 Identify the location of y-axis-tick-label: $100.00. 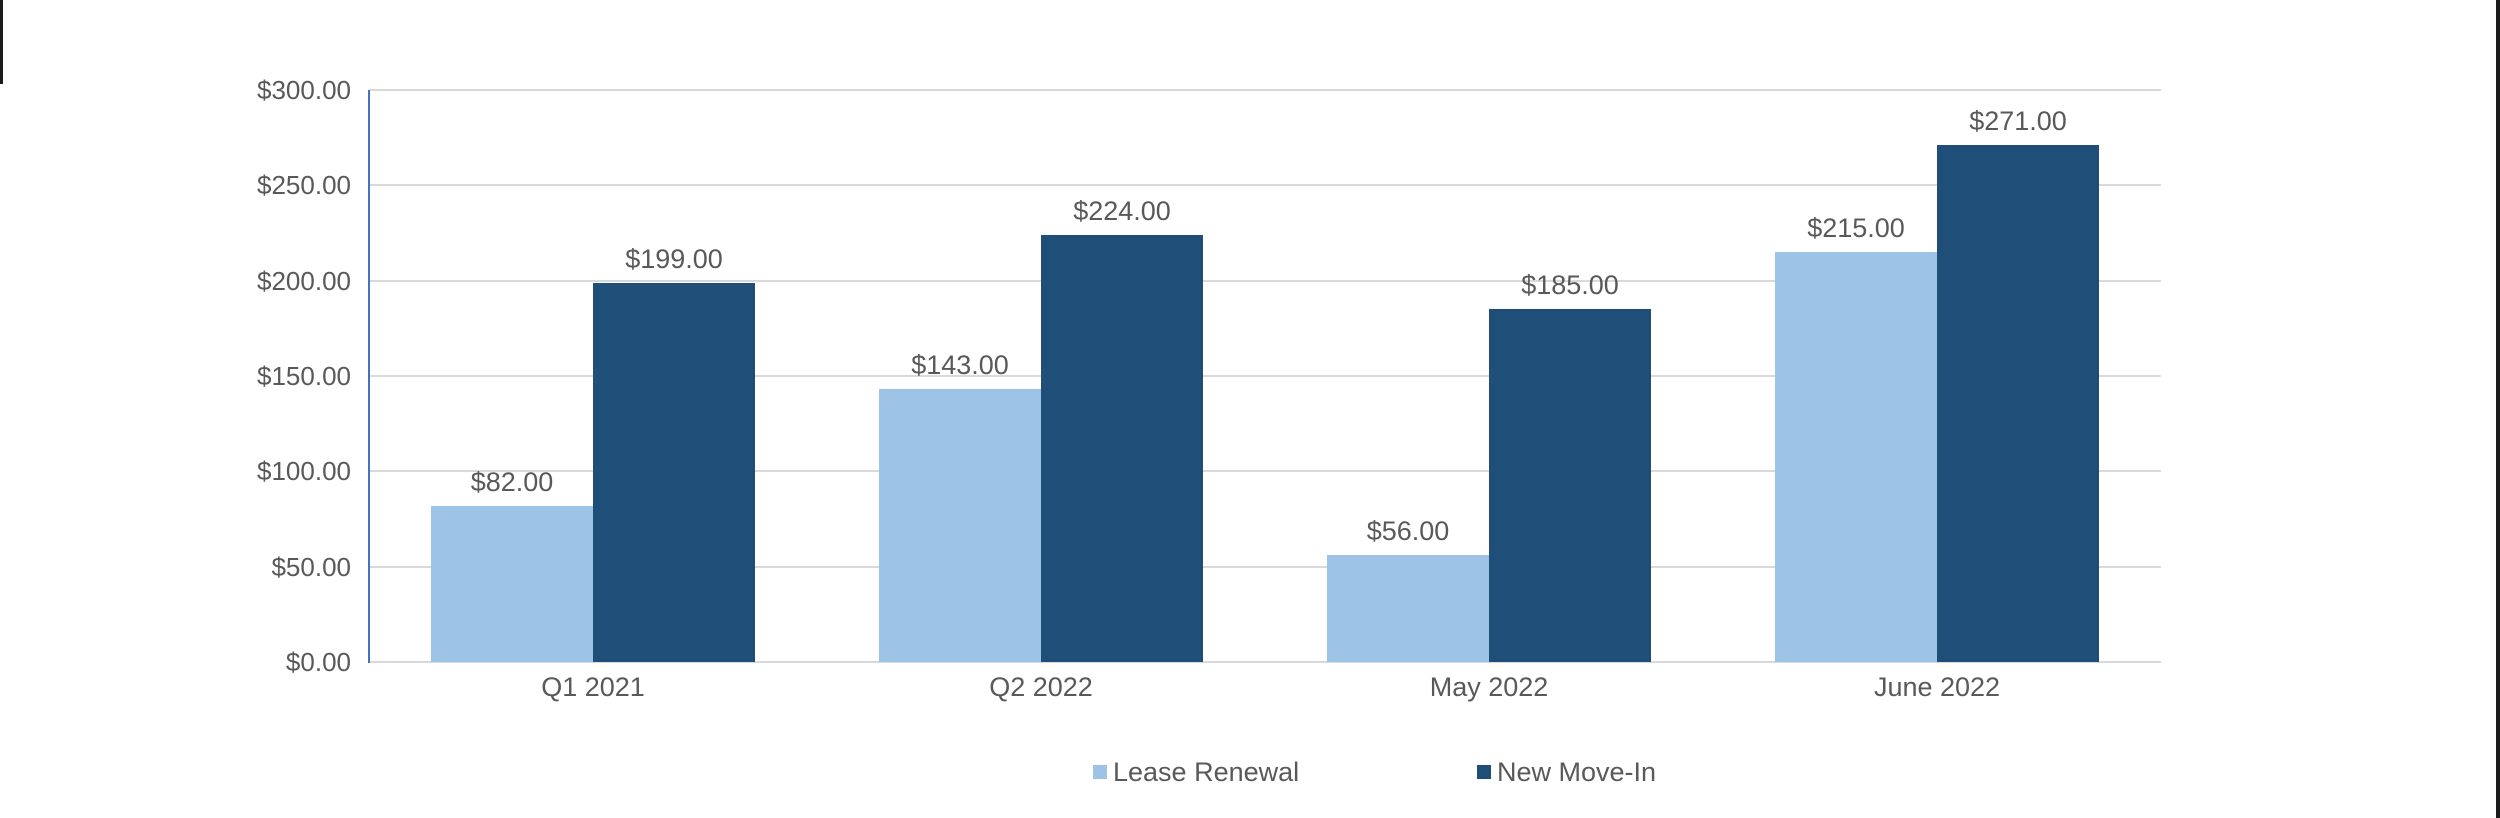
(304, 471).